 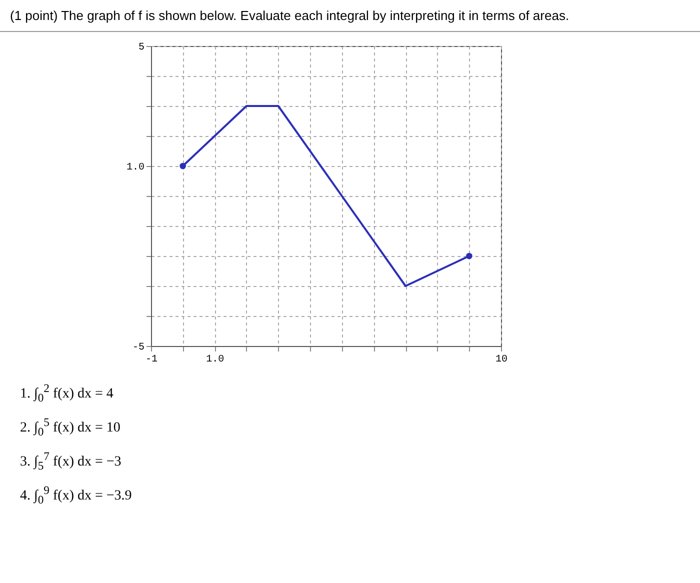 What do you see at coordinates (501, 360) in the screenshot?
I see `x-tick-label: 10` at bounding box center [501, 360].